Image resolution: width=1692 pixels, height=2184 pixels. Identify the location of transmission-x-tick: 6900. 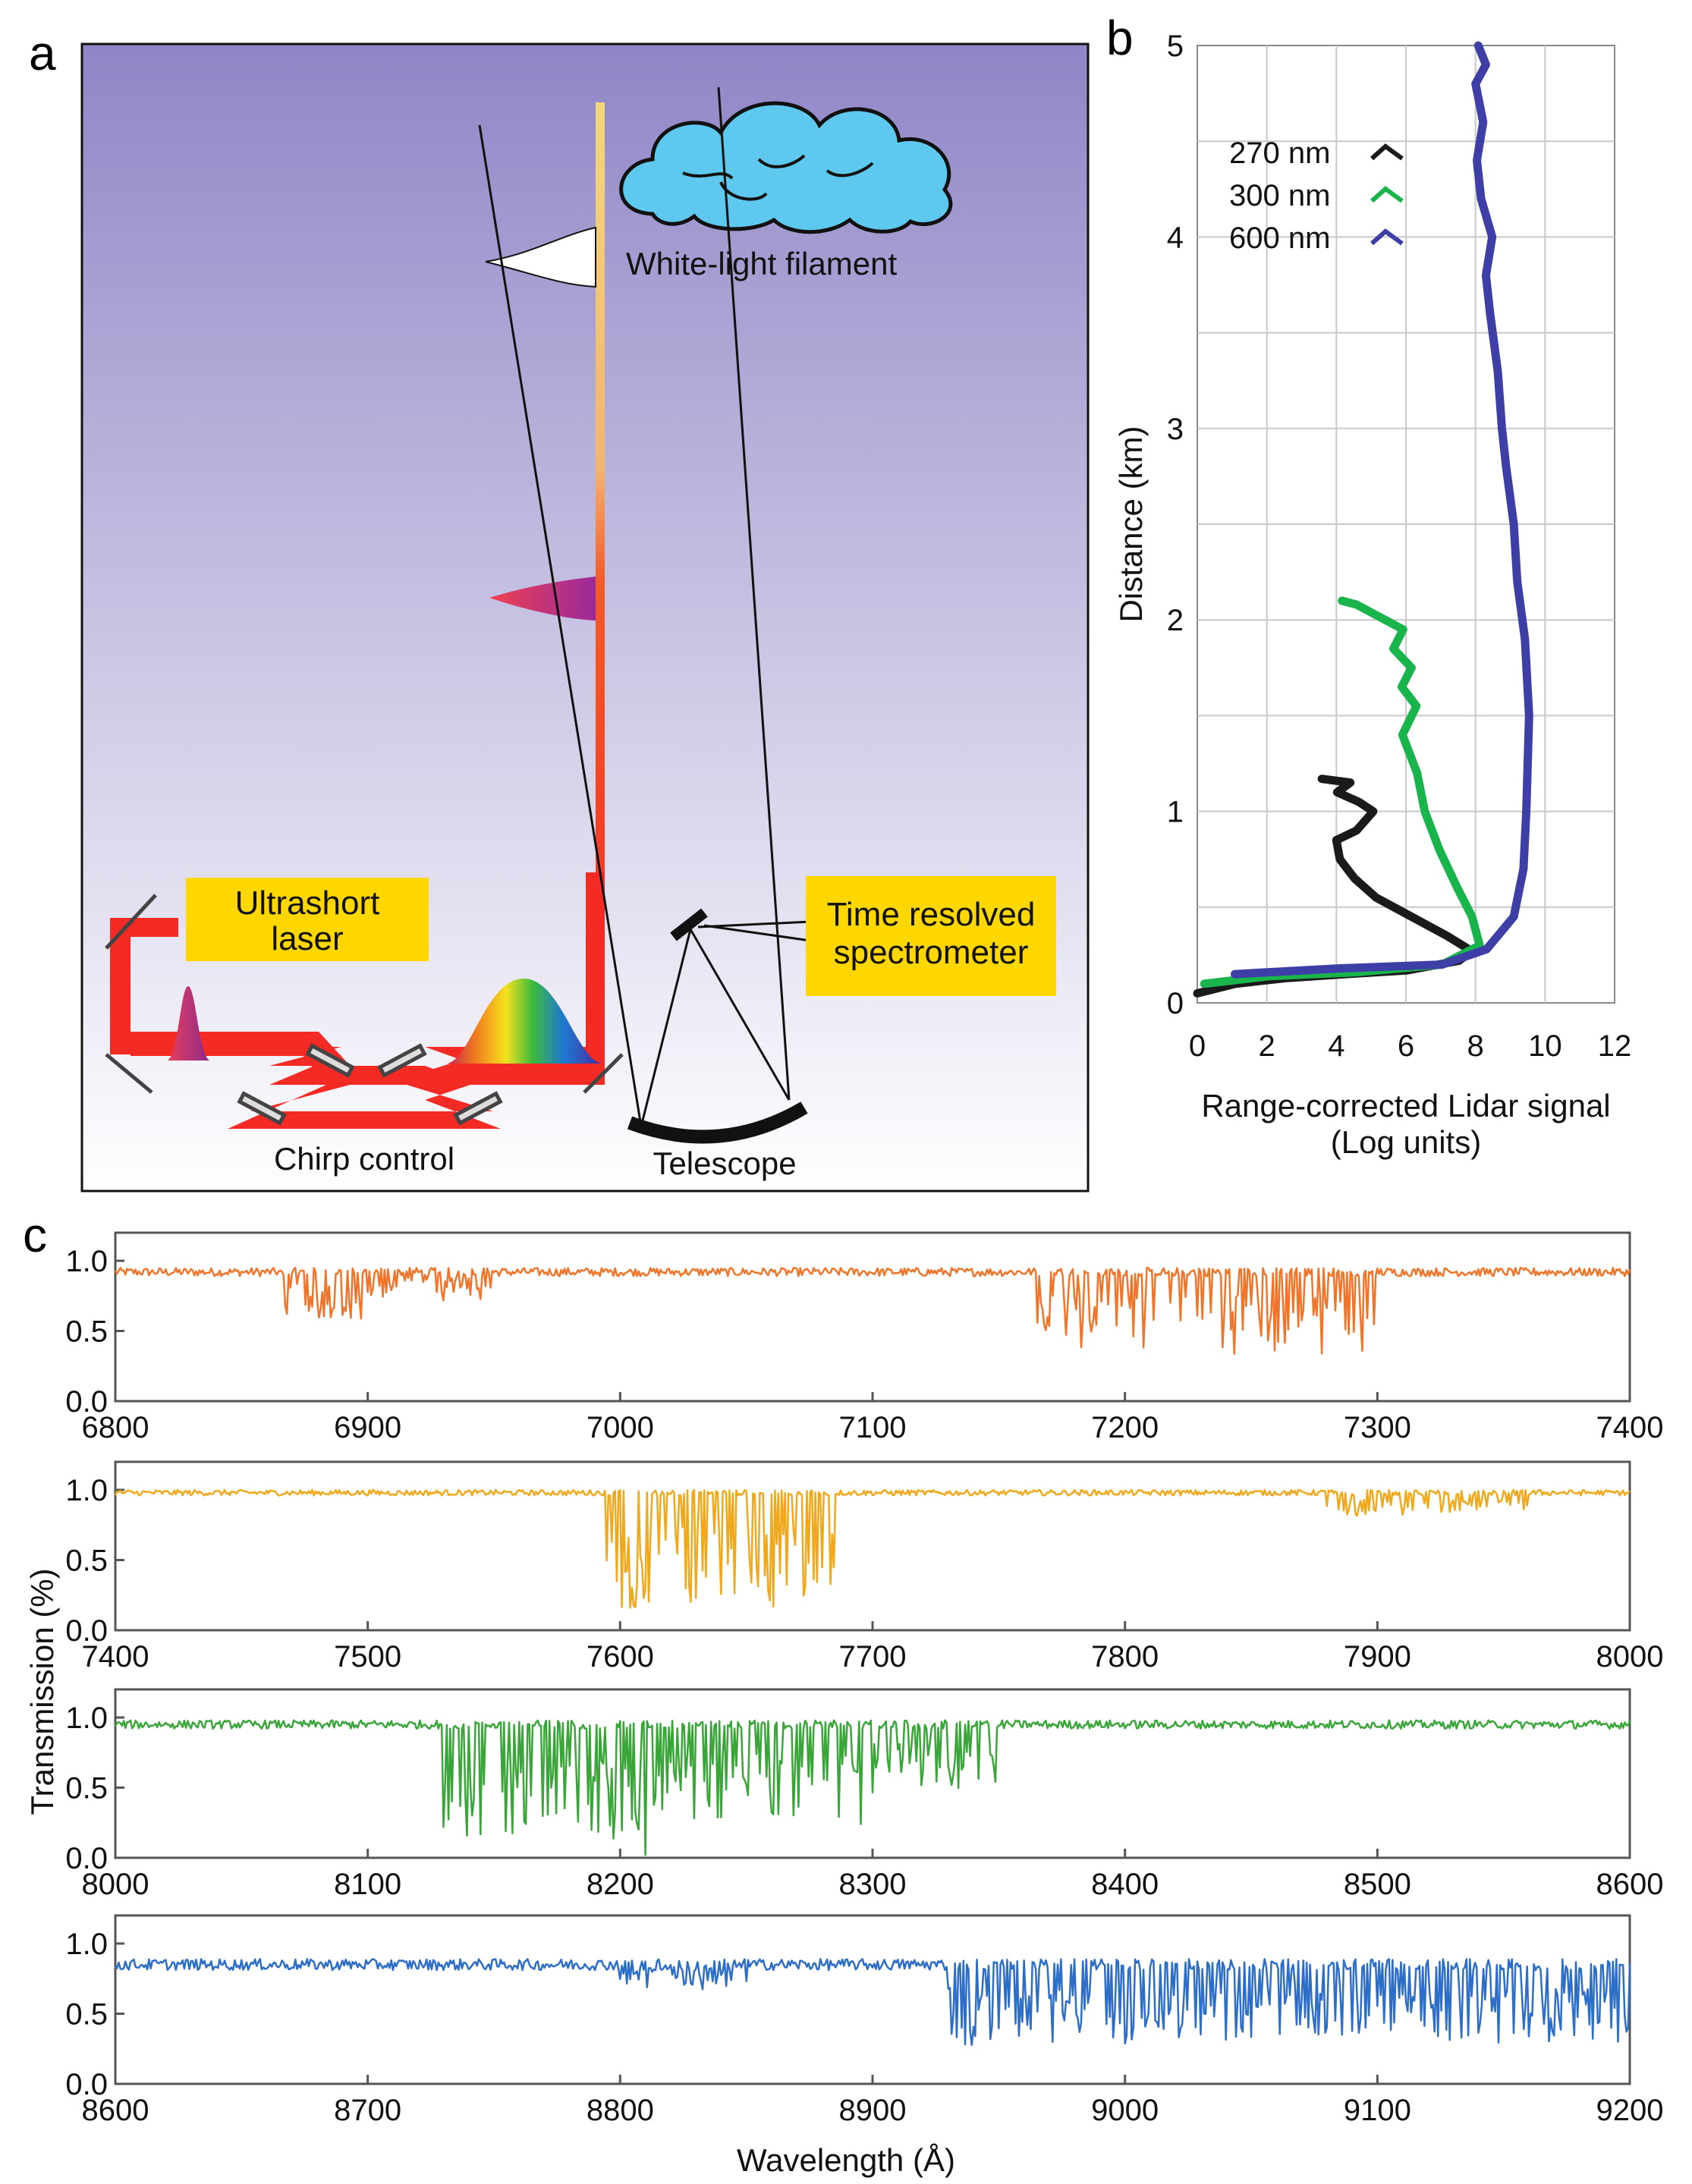
(367, 1427).